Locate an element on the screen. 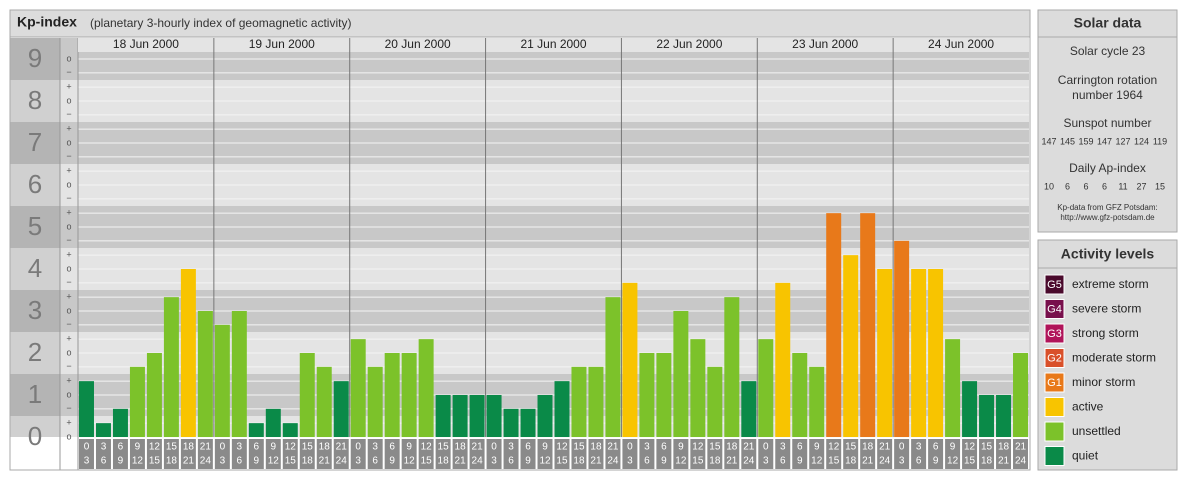 The image size is (1184, 480). band is located at coordinates (519, 426).